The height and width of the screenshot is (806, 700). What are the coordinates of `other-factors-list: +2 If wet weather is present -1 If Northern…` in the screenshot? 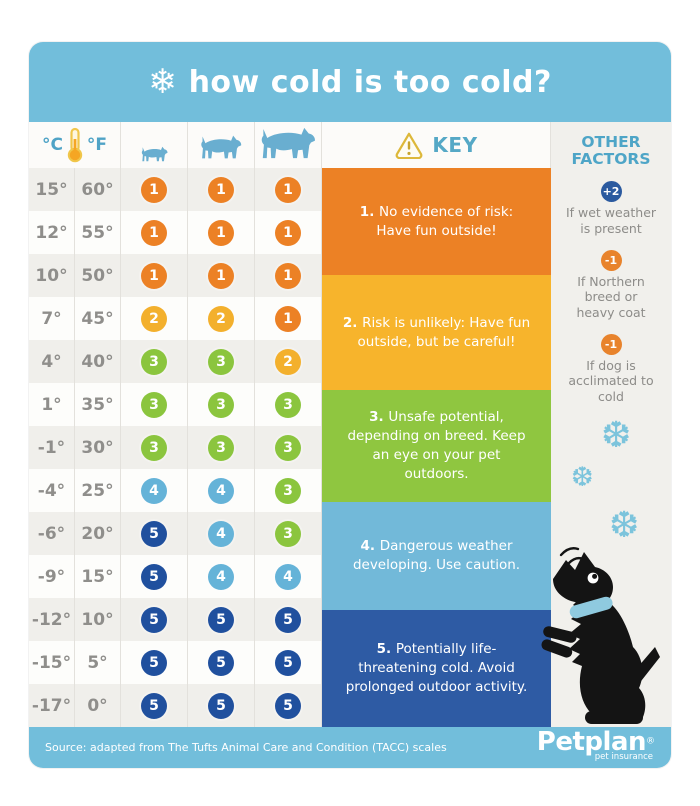 It's located at (611, 292).